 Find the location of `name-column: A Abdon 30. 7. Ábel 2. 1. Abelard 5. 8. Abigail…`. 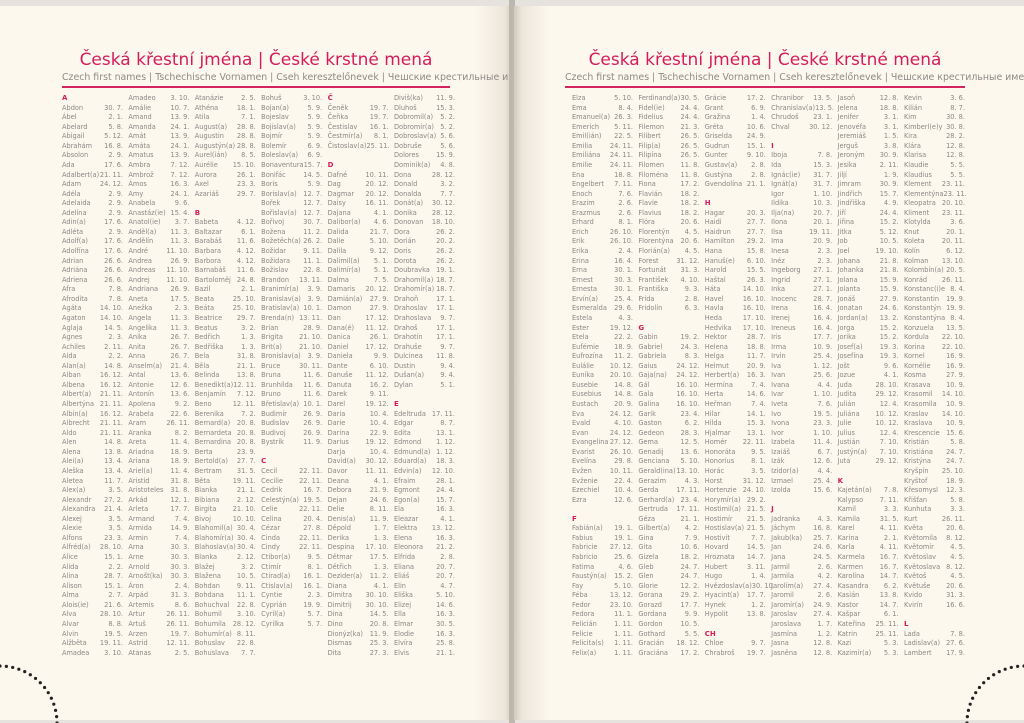

name-column: A Abdon 30. 7. Ábel 2. 1. Abelard 5. 8. Abigail… is located at coordinates (94, 376).